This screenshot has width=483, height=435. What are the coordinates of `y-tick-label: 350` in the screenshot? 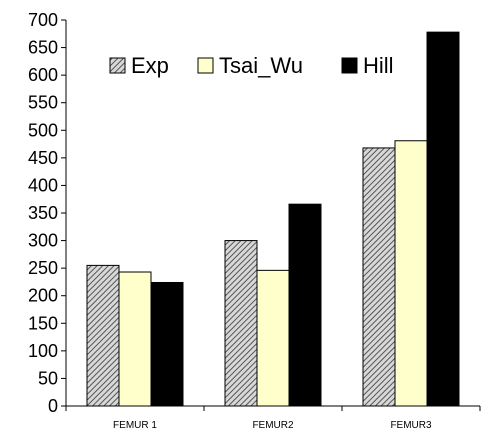 It's located at (43, 213).